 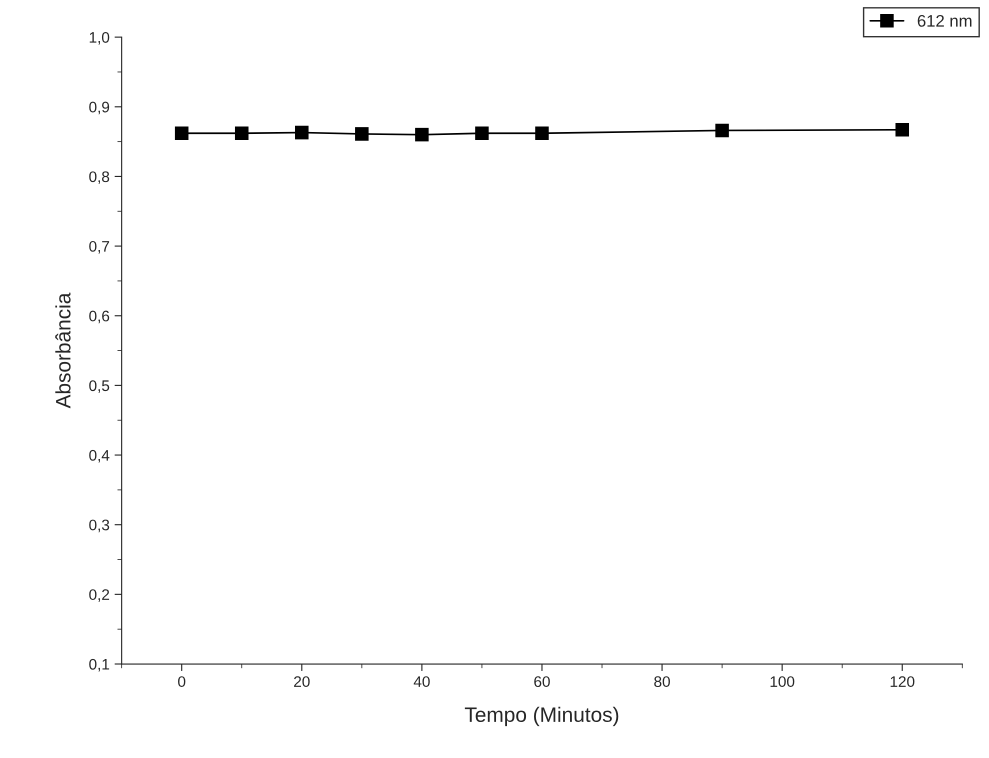 What do you see at coordinates (422, 682) in the screenshot?
I see `x-tick-label: 40` at bounding box center [422, 682].